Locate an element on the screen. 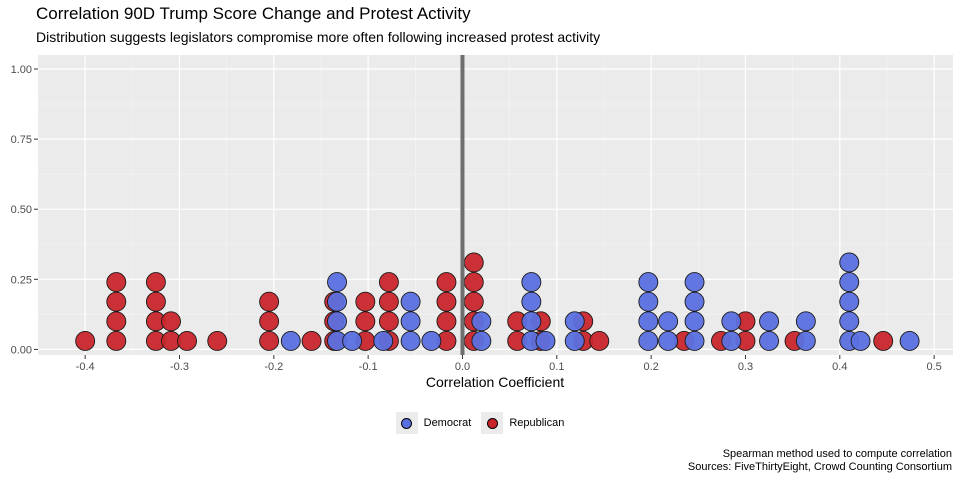  y-tick-label: 0.00 is located at coordinates (21, 350).